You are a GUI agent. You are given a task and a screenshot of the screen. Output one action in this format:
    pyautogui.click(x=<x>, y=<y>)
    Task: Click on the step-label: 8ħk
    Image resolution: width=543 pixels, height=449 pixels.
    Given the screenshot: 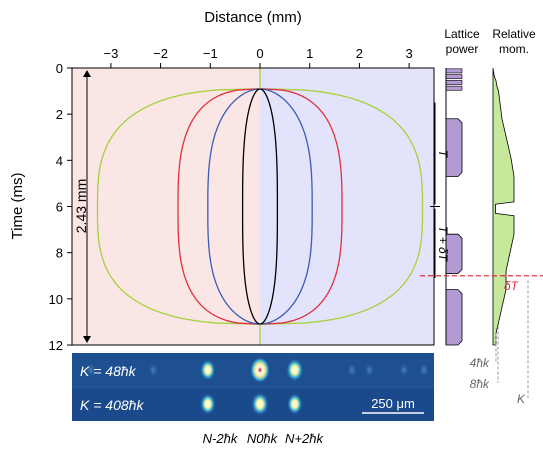 What is the action you would take?
    pyautogui.click(x=480, y=384)
    